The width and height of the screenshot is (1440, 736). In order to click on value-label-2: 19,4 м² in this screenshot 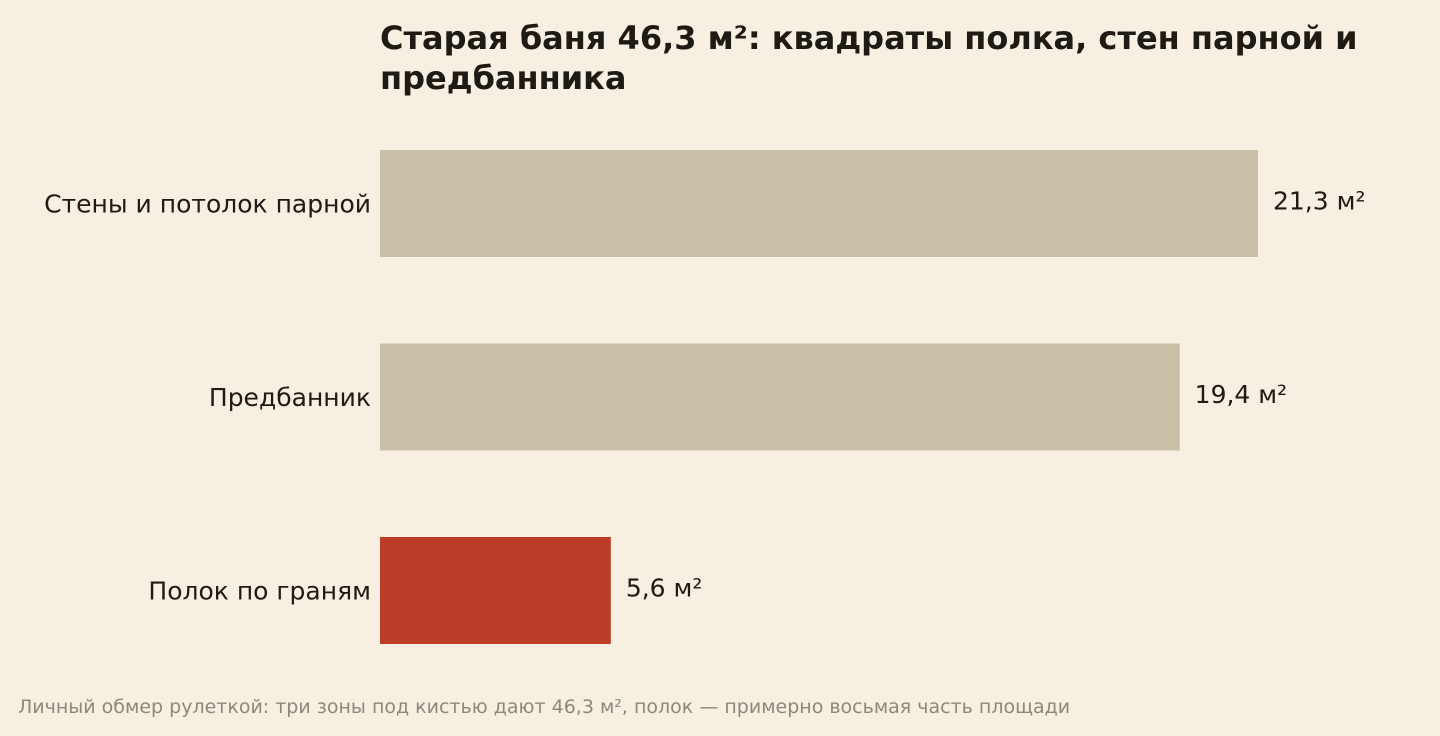, I will do `click(1241, 394)`.